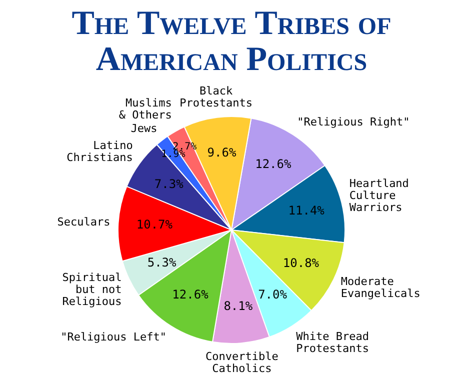 Image resolution: width=463 pixels, height=390 pixels. What do you see at coordinates (242, 362) in the screenshot?
I see `slice-label: Convertible Catholics` at bounding box center [242, 362].